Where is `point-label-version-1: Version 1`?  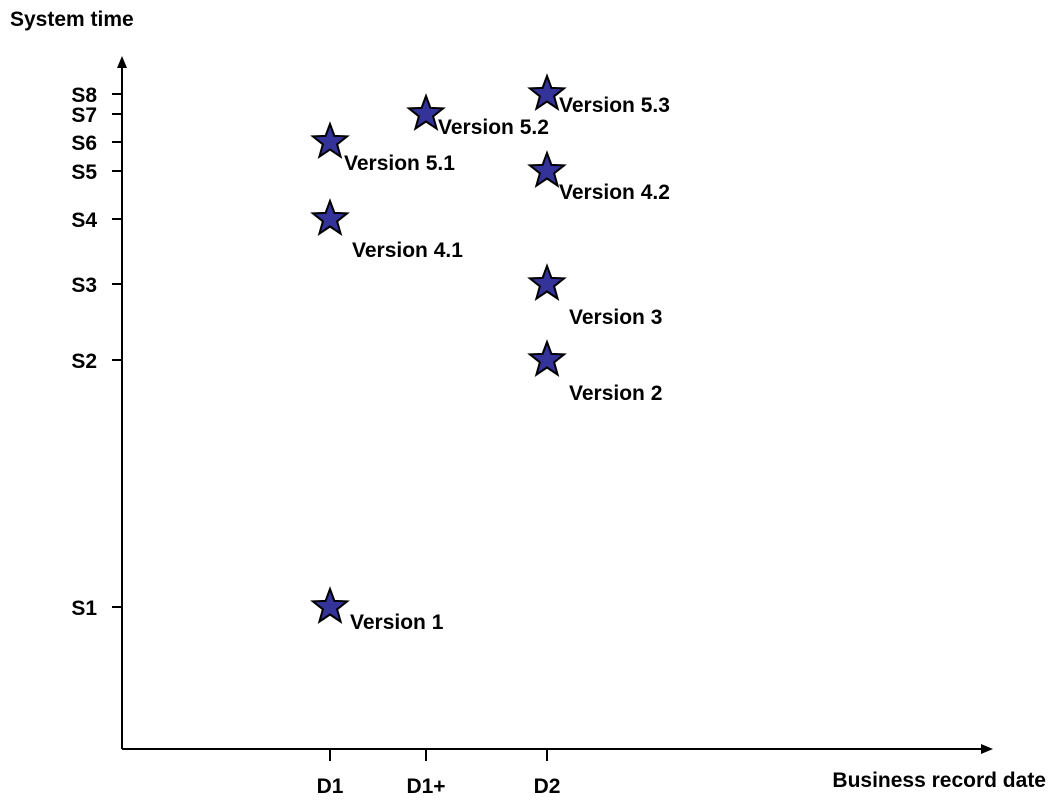
point-label-version-1: Version 1 is located at coordinates (397, 622).